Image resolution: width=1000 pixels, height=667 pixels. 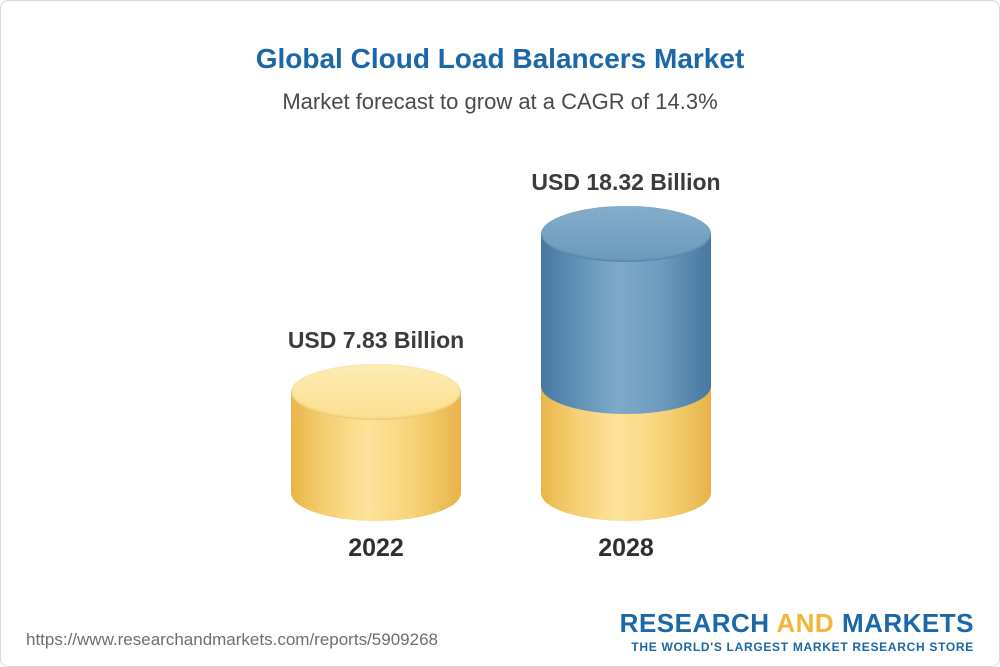 I want to click on bar-2028-cap, so click(x=626, y=234).